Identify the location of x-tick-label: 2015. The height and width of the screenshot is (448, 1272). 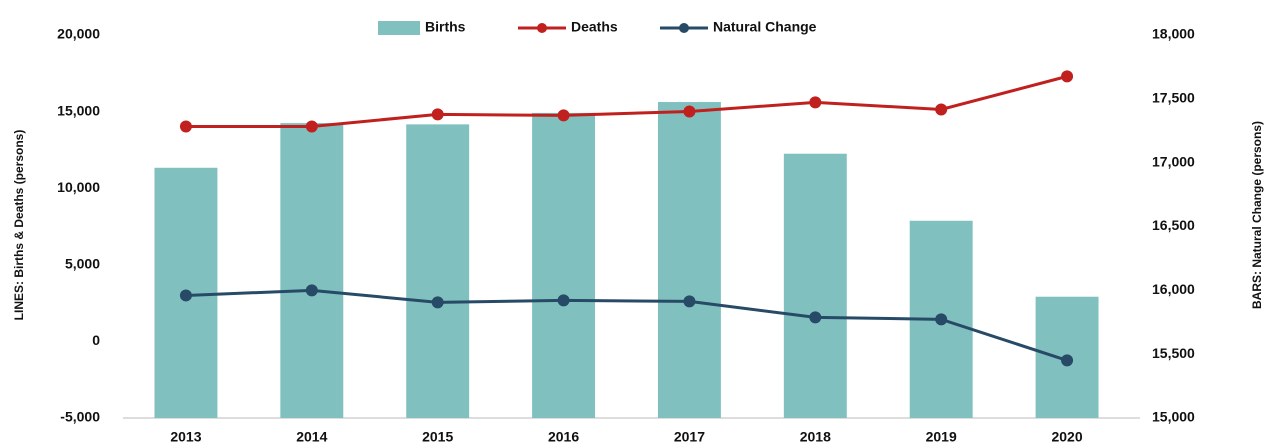
(437, 437).